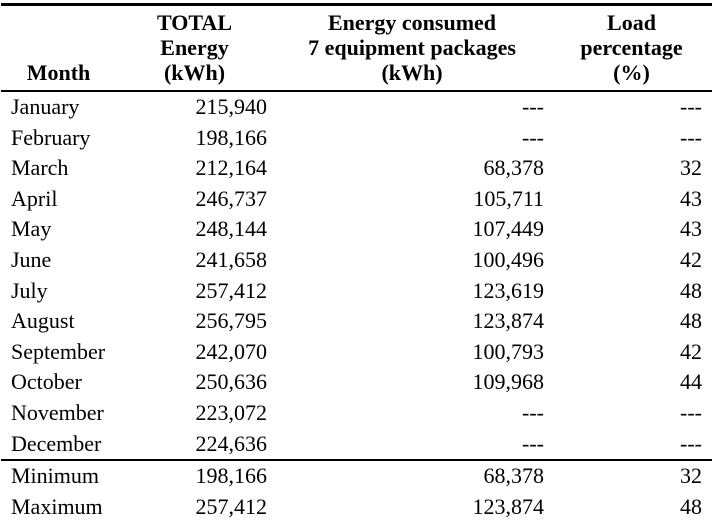  What do you see at coordinates (58, 72) in the screenshot?
I see `header-month-label: Month` at bounding box center [58, 72].